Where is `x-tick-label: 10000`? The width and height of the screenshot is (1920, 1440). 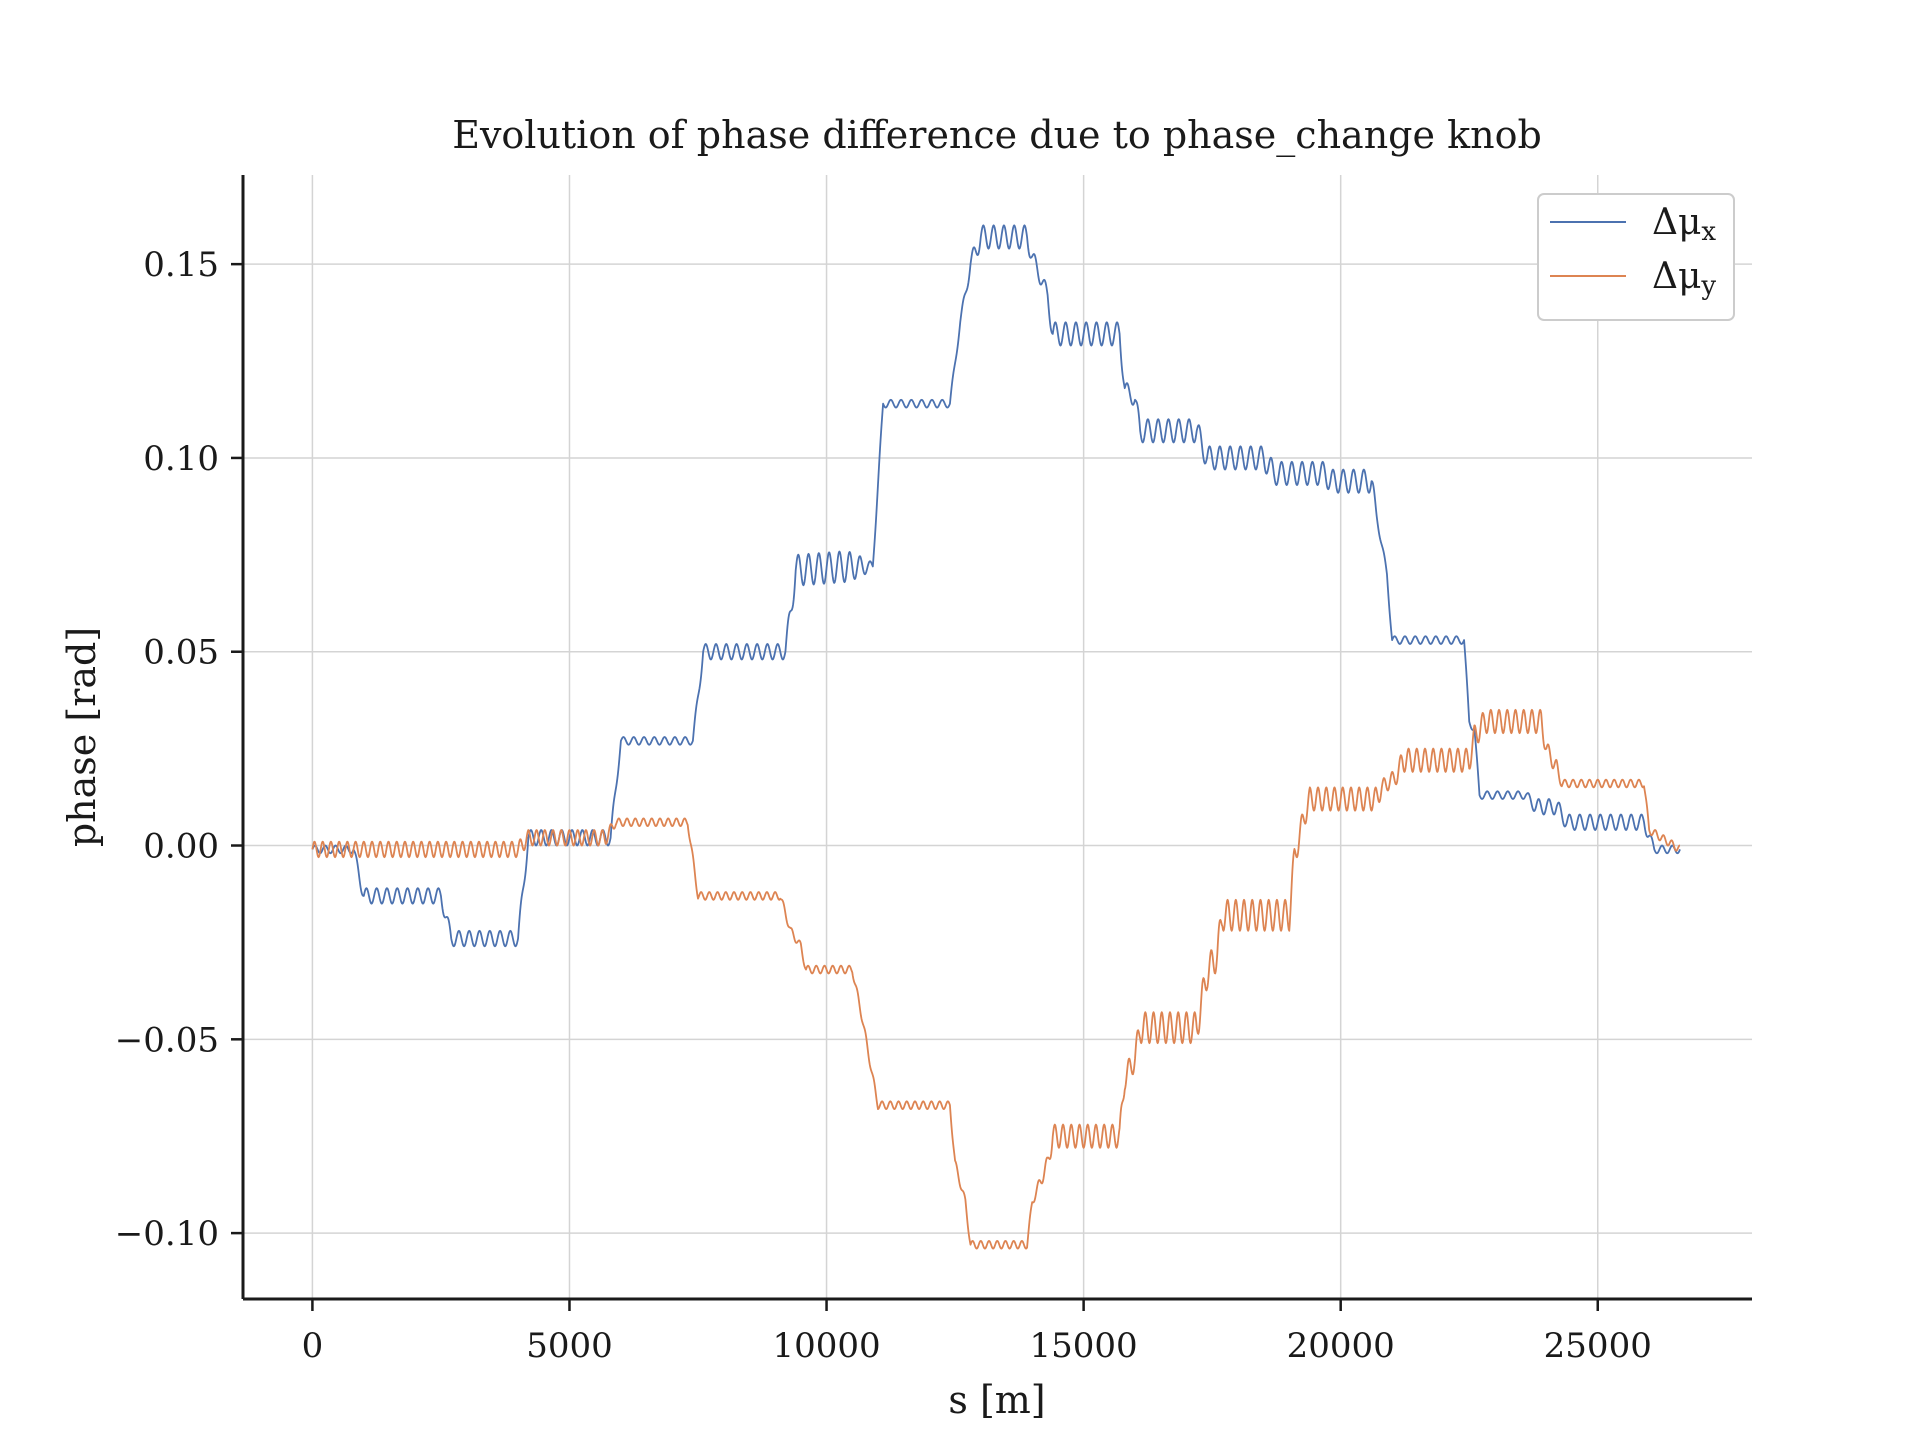
x-tick-label: 10000 is located at coordinates (826, 1346).